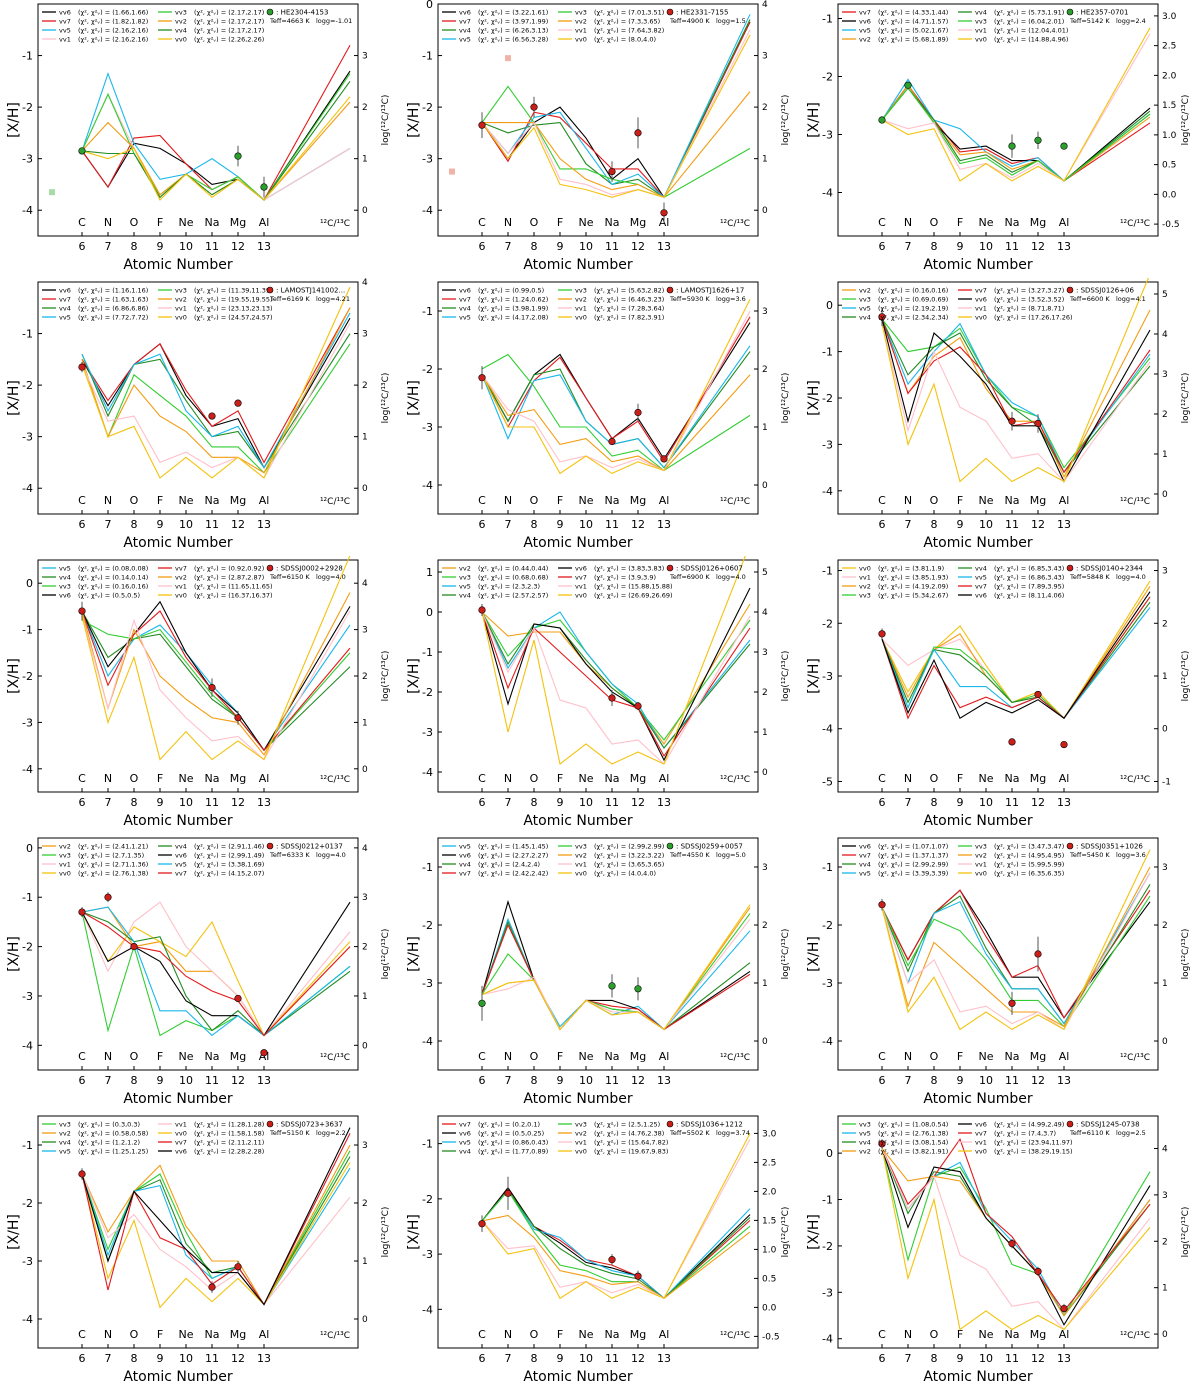 The width and height of the screenshot is (1200, 1389). I want to click on element-symbol: Al, so click(664, 778).